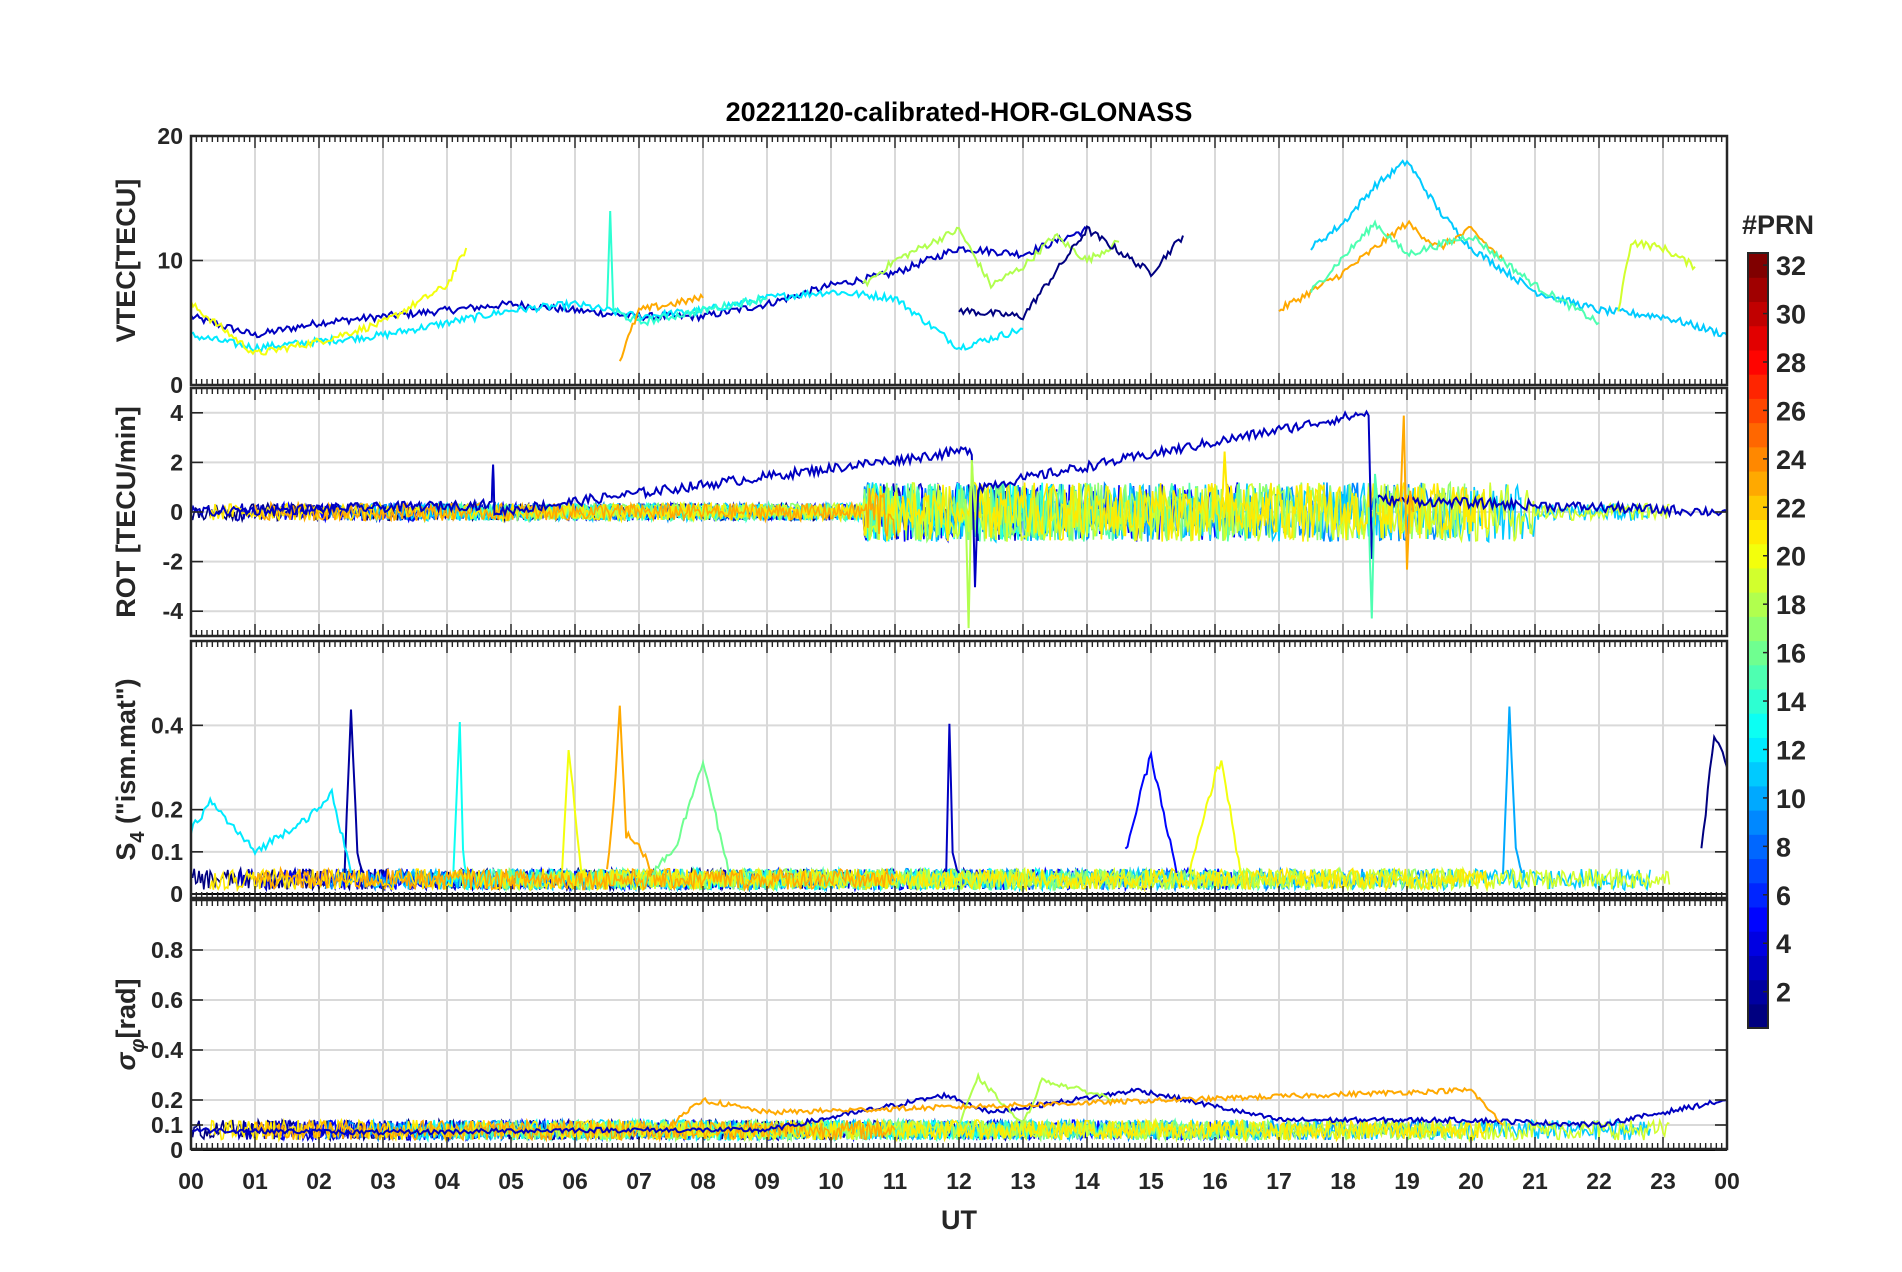 The image size is (1902, 1272). I want to click on y-axis-label-main: σ, so click(126, 1061).